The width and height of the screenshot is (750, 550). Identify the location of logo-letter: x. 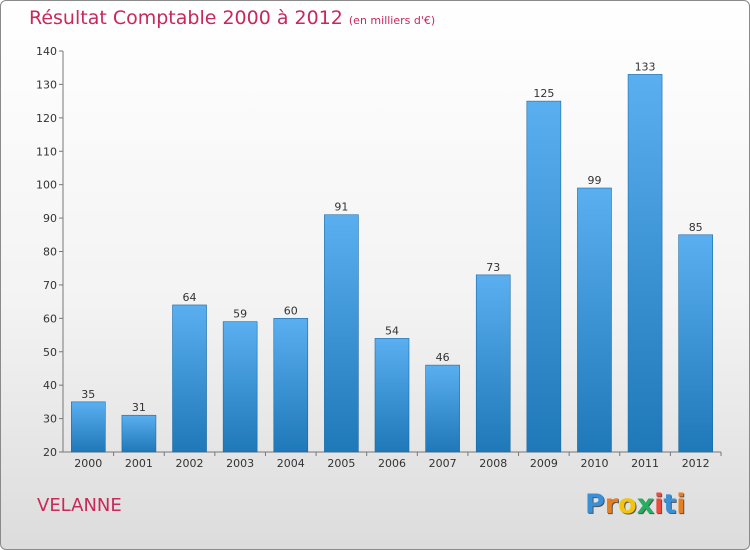
(645, 504).